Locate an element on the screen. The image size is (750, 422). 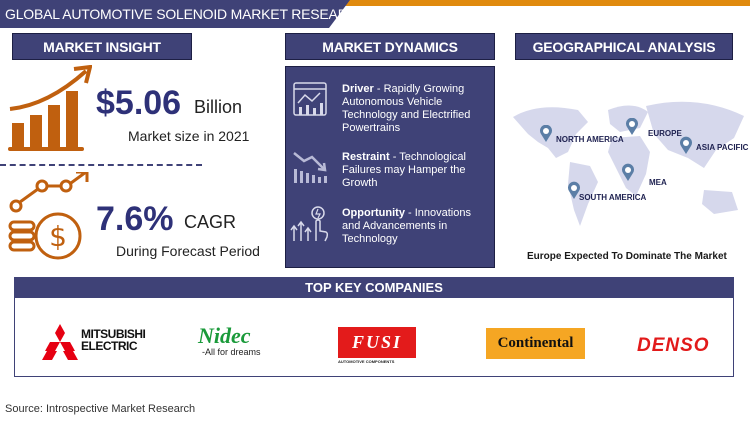
title-band is located at coordinates (175, 14).